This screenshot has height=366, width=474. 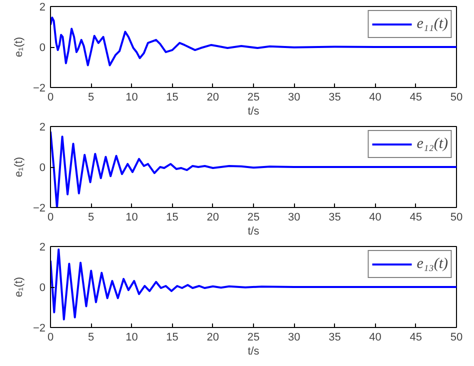 What do you see at coordinates (432, 264) in the screenshot?
I see `legend-label: e₁₃(t)` at bounding box center [432, 264].